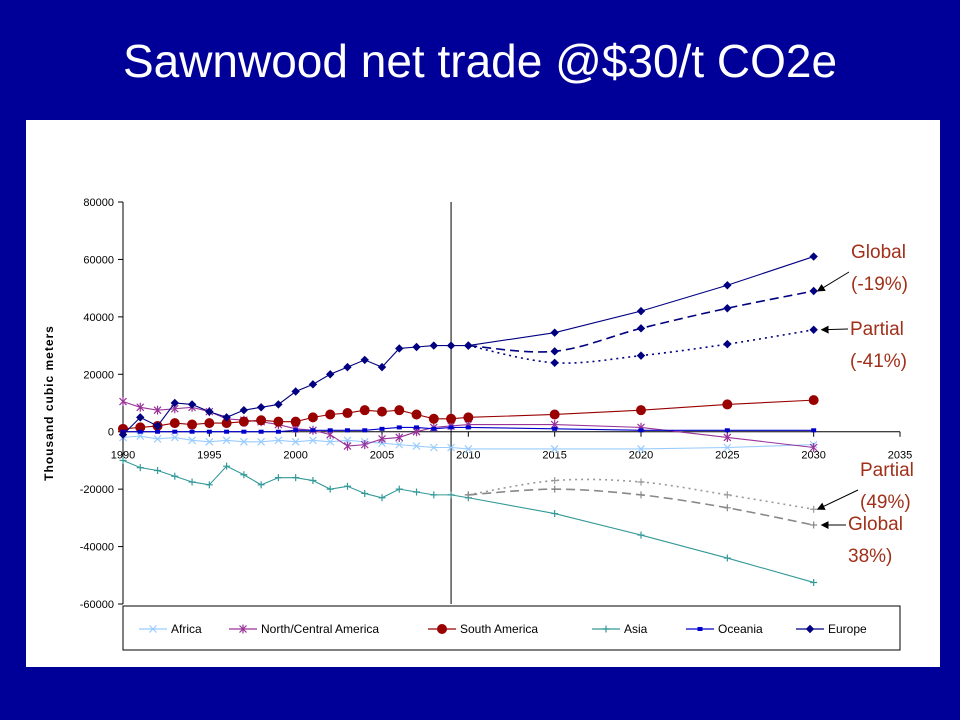 The width and height of the screenshot is (960, 720). I want to click on legend-item: South America, so click(483, 629).